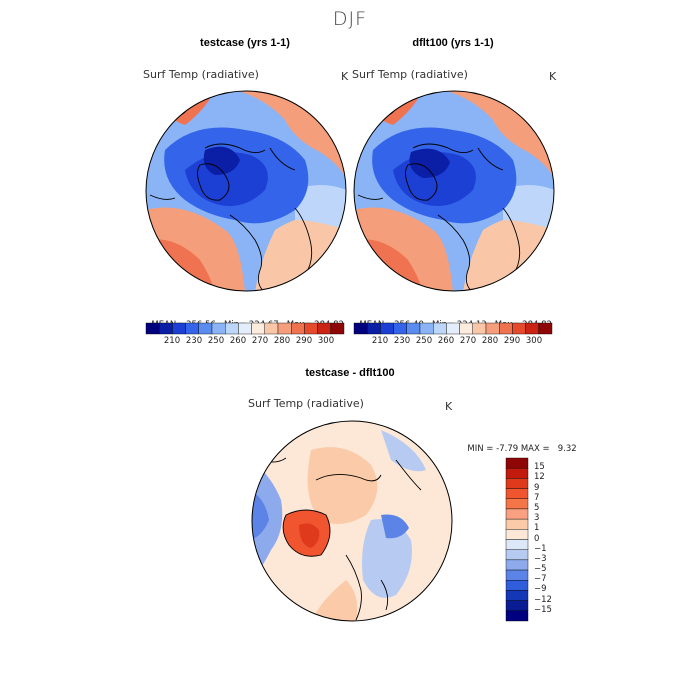  Describe the element at coordinates (540, 569) in the screenshot. I see `colorbar-tick-label: −5` at that location.